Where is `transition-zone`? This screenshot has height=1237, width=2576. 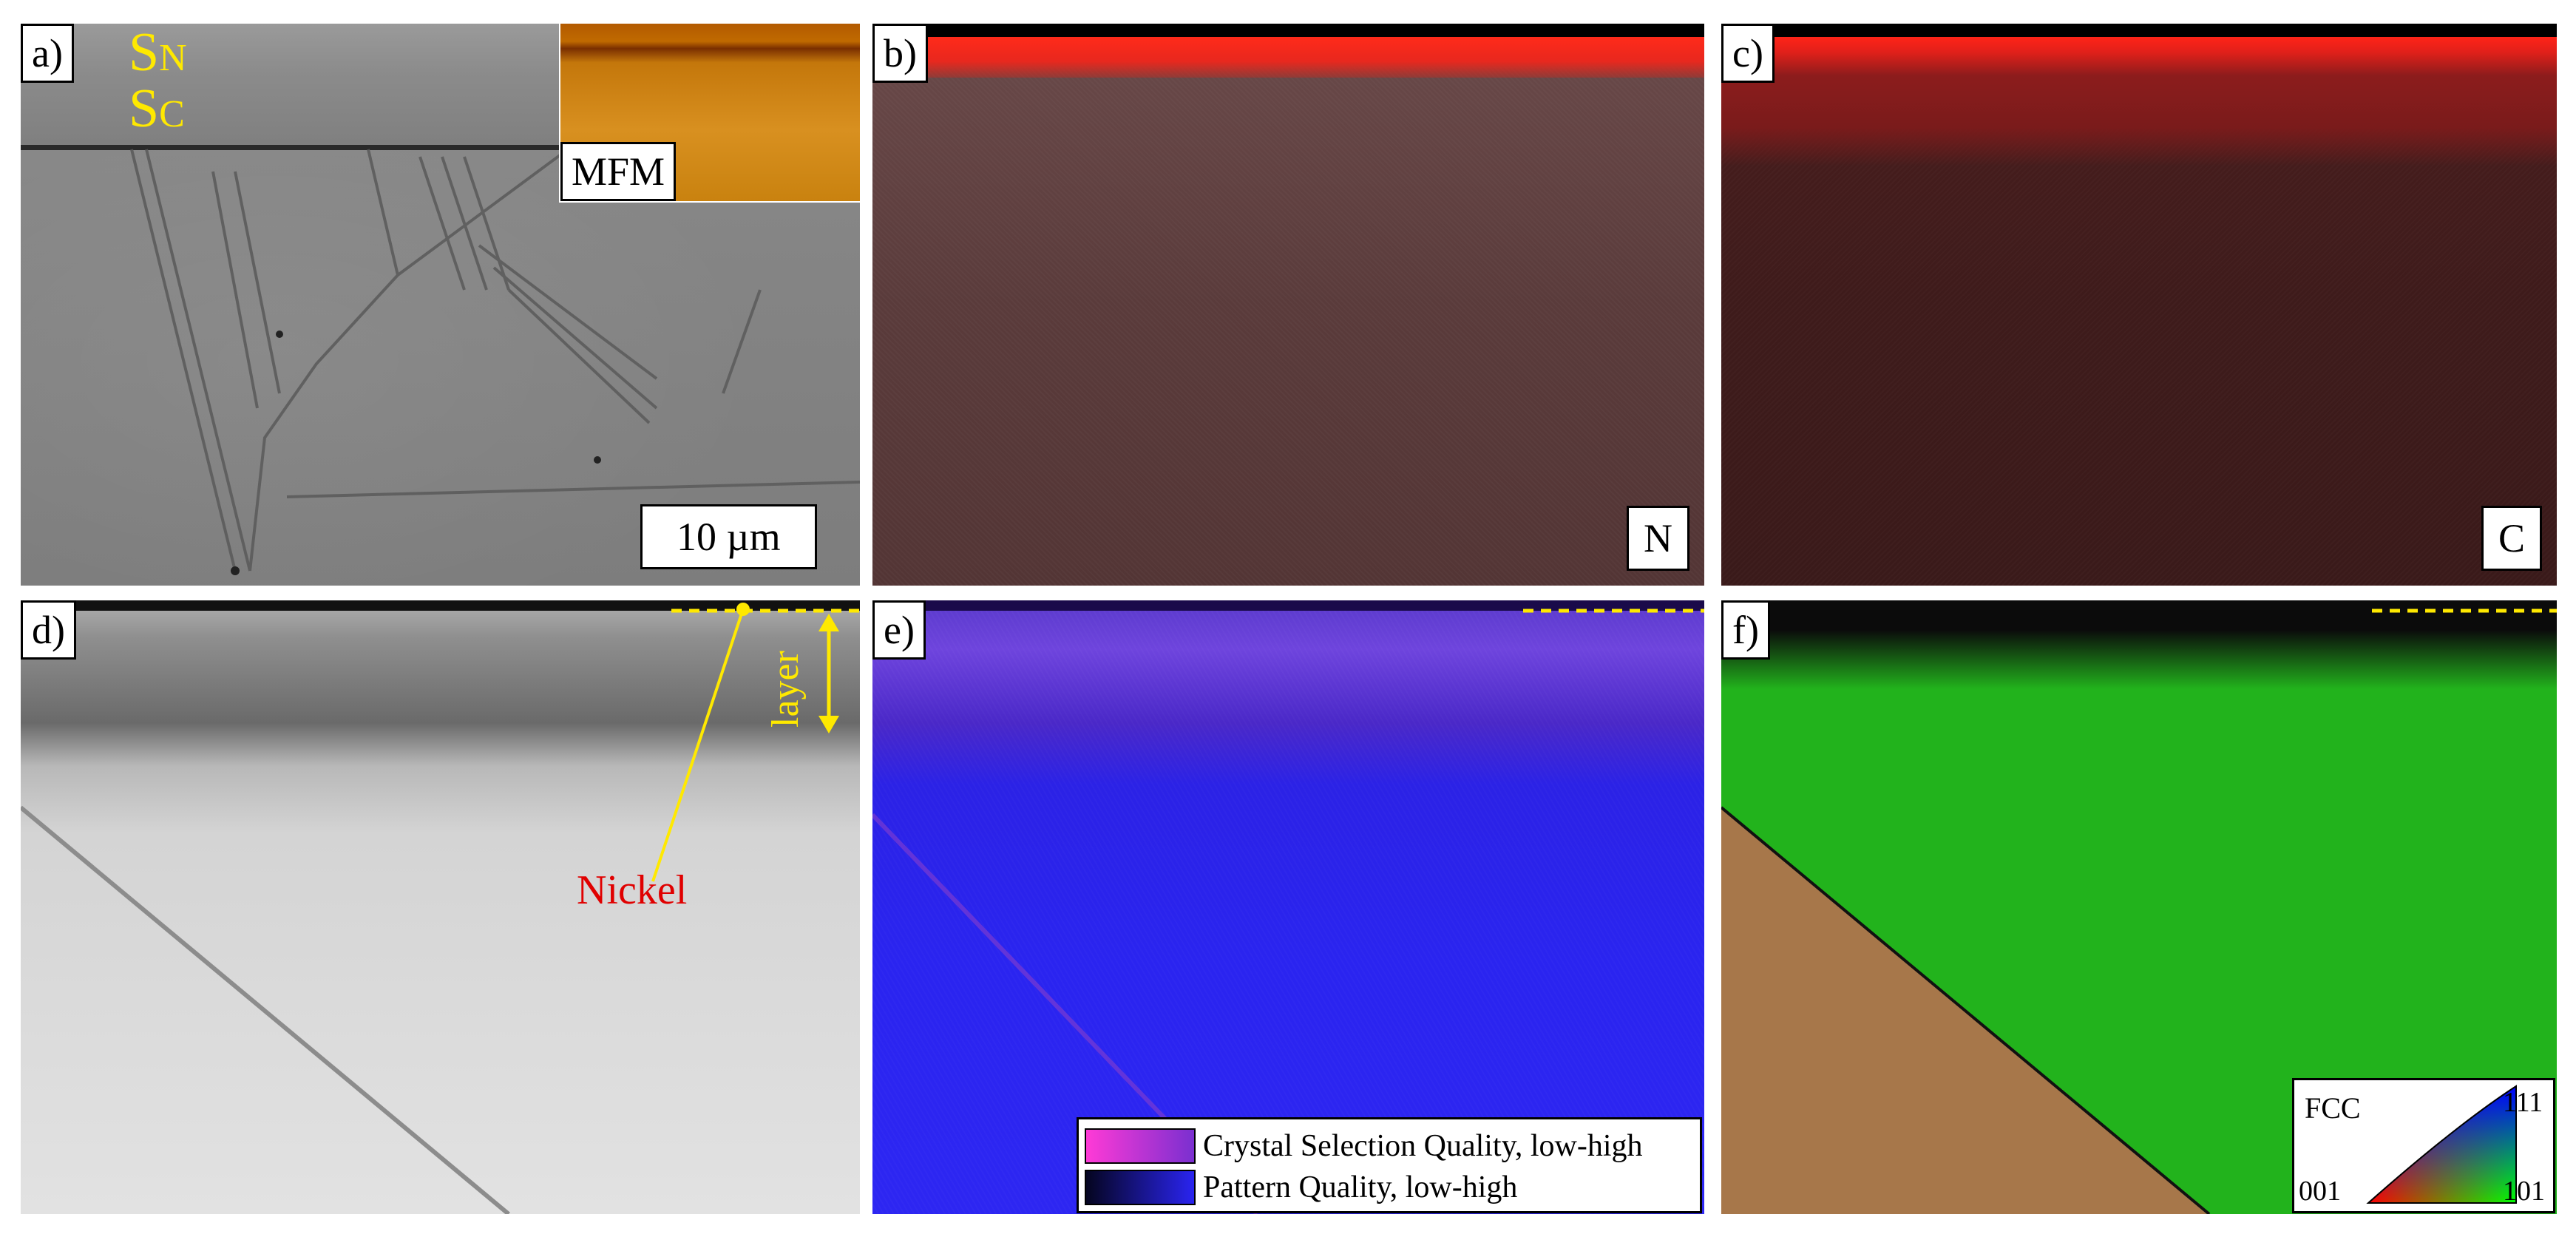
transition-zone is located at coordinates (2139, 659).